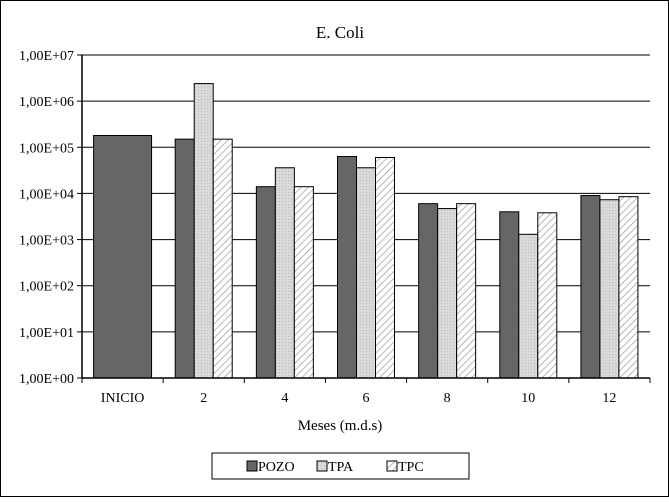 The height and width of the screenshot is (502, 669). What do you see at coordinates (276, 467) in the screenshot?
I see `legend-label-pozo: POZO` at bounding box center [276, 467].